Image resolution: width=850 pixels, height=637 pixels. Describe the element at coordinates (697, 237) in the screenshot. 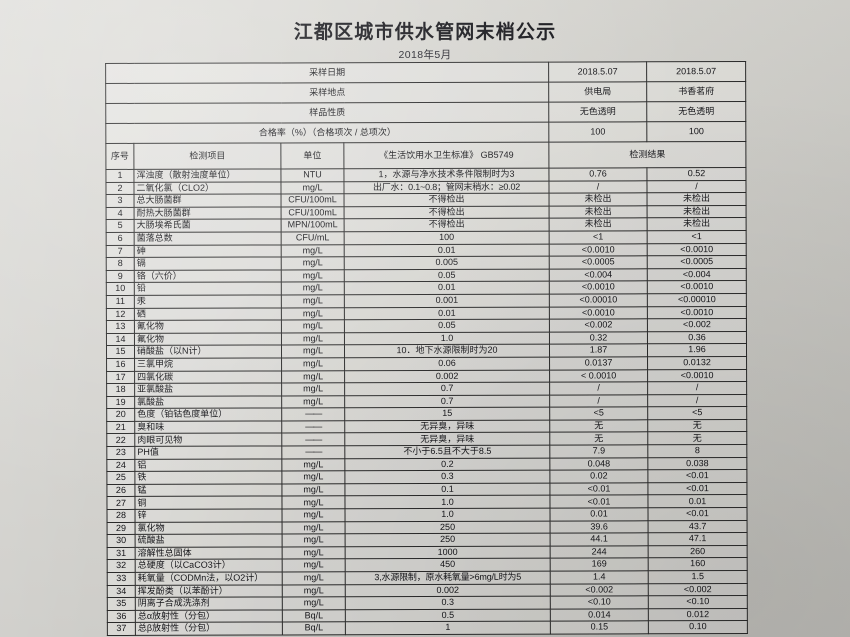

I see `cell-result-sample2: <1` at that location.